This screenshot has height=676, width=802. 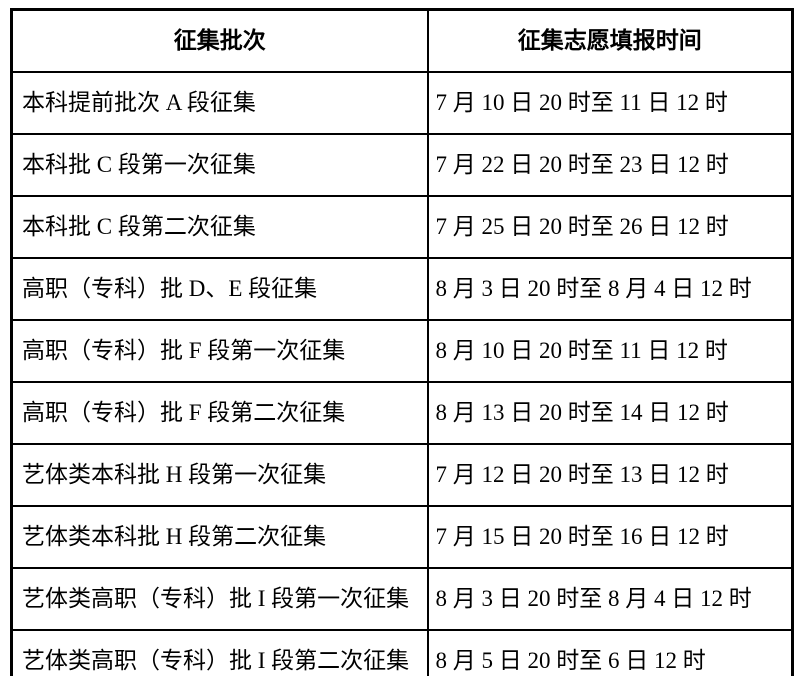 I want to click on table-row: 艺体类本科批 H 段第一次征集 7 月 12 日 20 时至 13 日 12 时, so click(x=402, y=475).